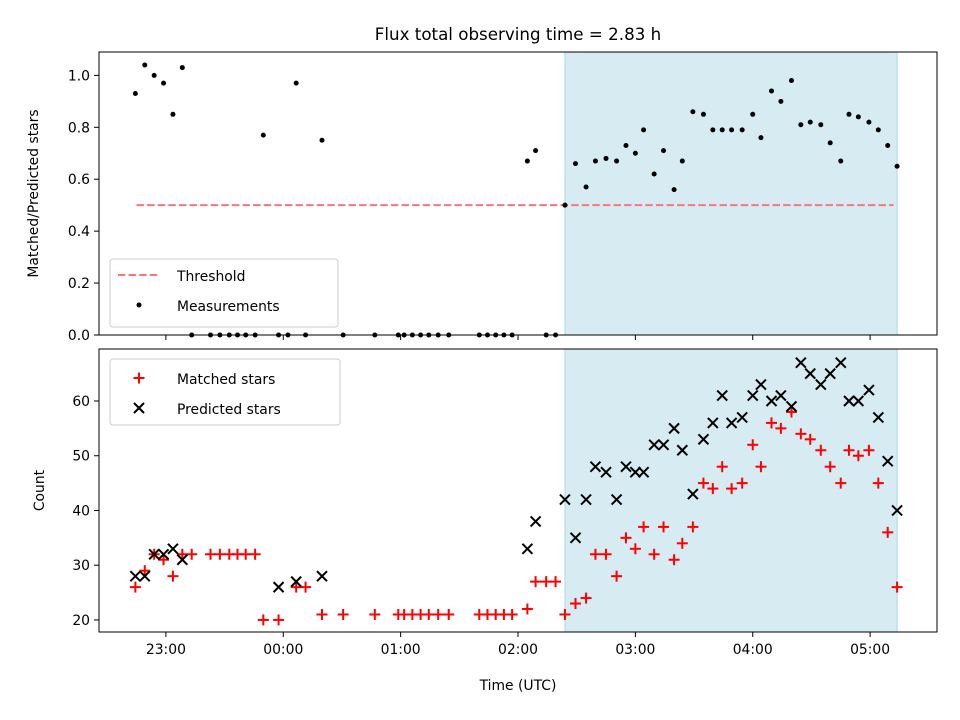 The width and height of the screenshot is (960, 720). I want to click on legend-matched-label: Matched stars, so click(226, 380).